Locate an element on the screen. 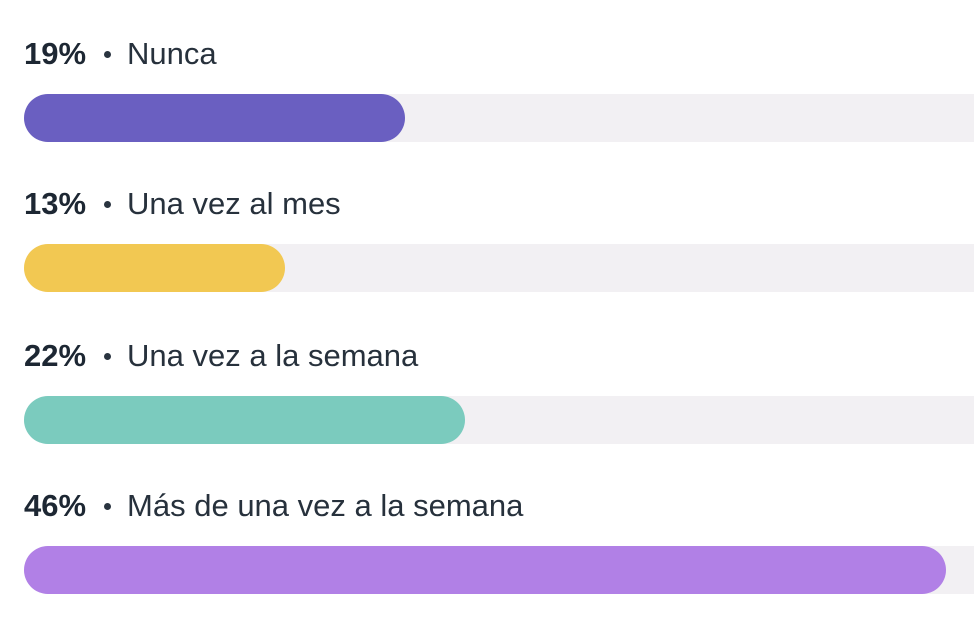 The image size is (974, 622). option-label-row: 19% Nunca is located at coordinates (120, 54).